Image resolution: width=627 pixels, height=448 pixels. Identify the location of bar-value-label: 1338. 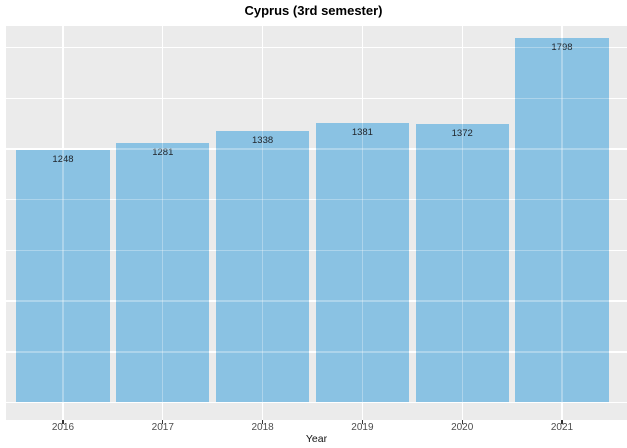
(263, 141).